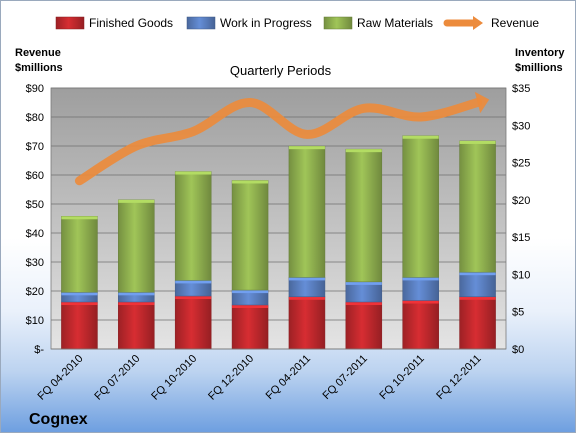 This screenshot has width=576, height=433. What do you see at coordinates (35, 176) in the screenshot?
I see `left-tick-label: $60` at bounding box center [35, 176].